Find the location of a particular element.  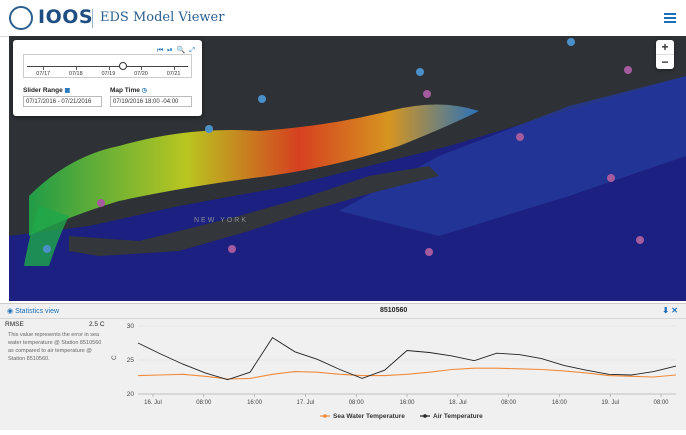

slider-tick-label: 07/17 is located at coordinates (43, 74).